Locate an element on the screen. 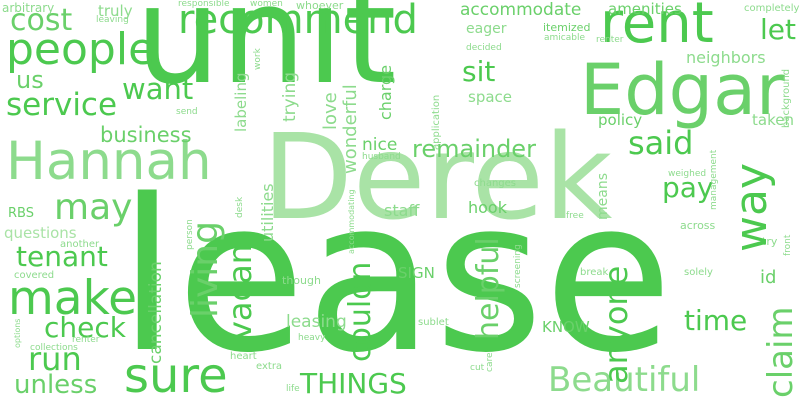 The image size is (800, 400). word-vacant: vacant is located at coordinates (240, 285).